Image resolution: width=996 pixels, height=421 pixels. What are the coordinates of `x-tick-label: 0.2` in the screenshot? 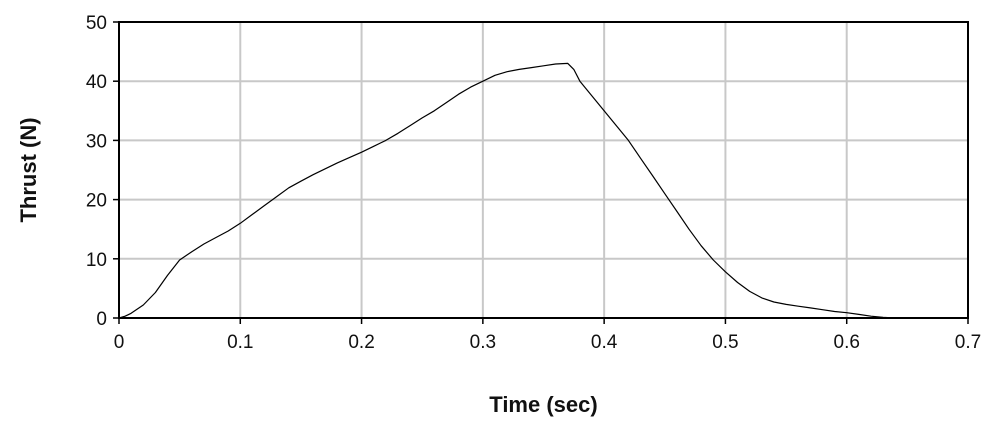 It's located at (361, 342).